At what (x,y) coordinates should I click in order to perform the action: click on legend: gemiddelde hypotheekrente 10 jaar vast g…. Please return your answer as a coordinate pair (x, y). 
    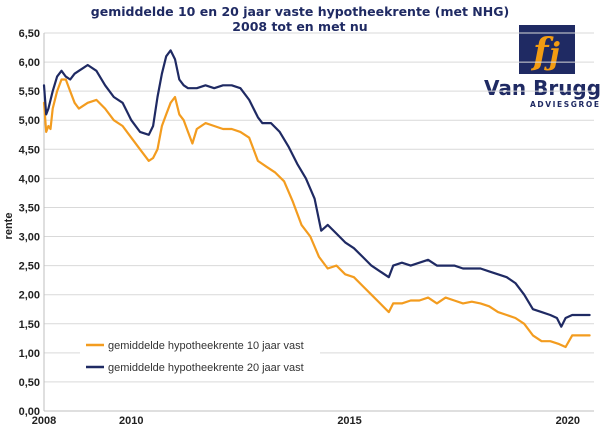
    Looking at the image, I should click on (200, 354).